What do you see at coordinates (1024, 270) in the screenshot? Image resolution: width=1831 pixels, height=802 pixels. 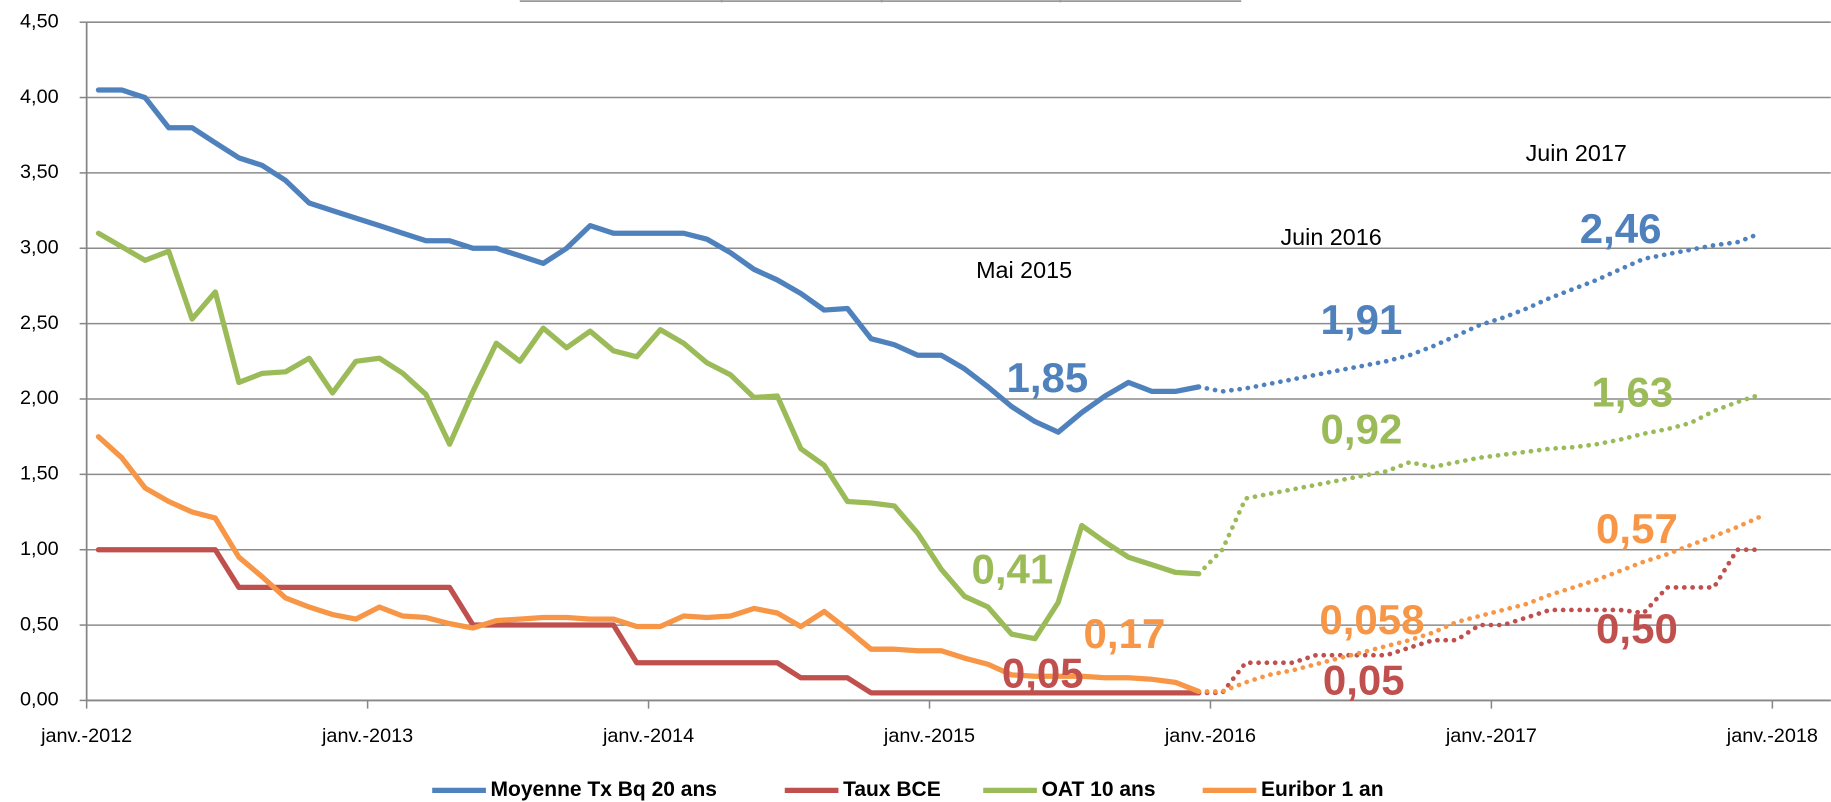 I see `annotation: Mai 2015` at bounding box center [1024, 270].